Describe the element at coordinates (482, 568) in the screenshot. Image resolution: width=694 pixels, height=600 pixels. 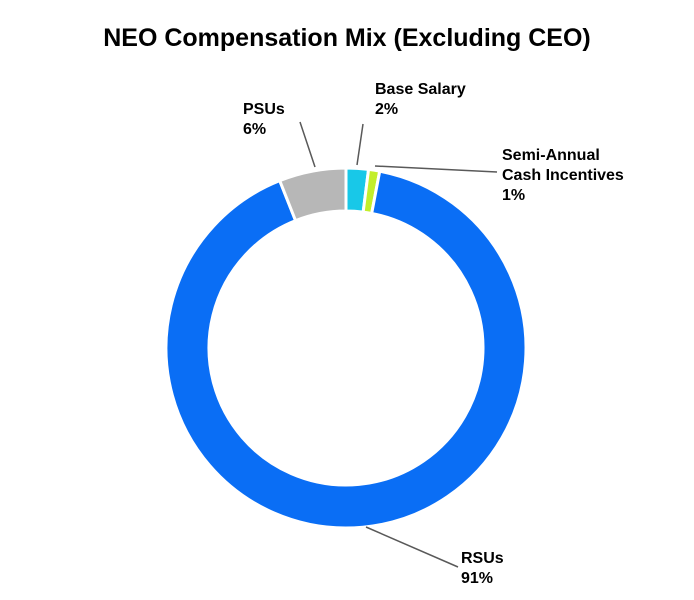
I see `slice-label-rsus: RSUs 91%` at that location.